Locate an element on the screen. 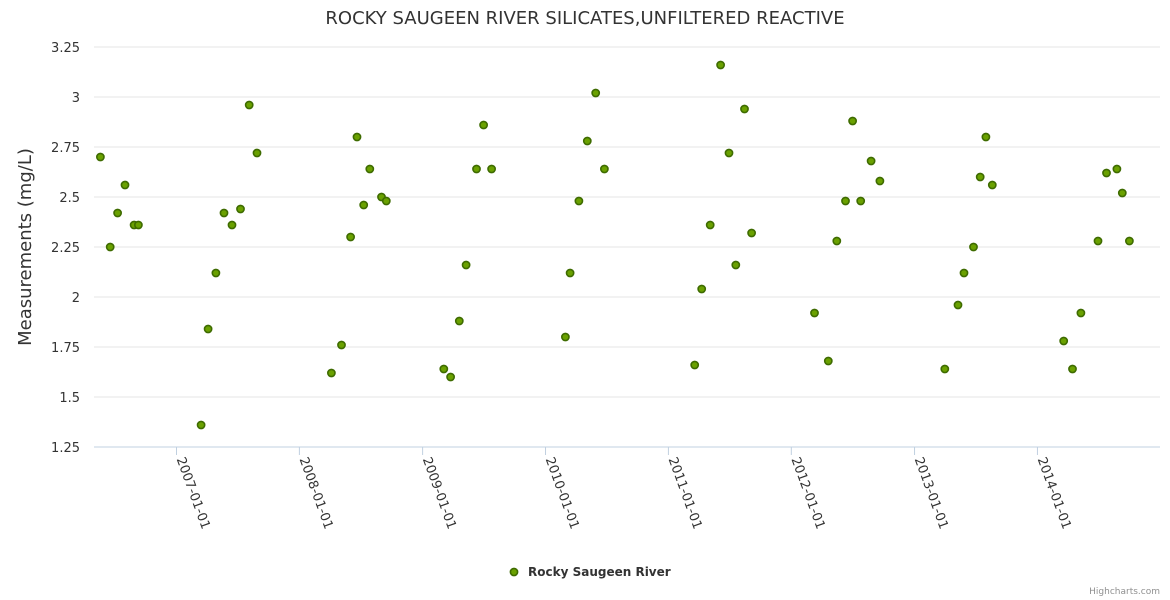  x-tick-label: 2012-01-01 is located at coordinates (808, 493).